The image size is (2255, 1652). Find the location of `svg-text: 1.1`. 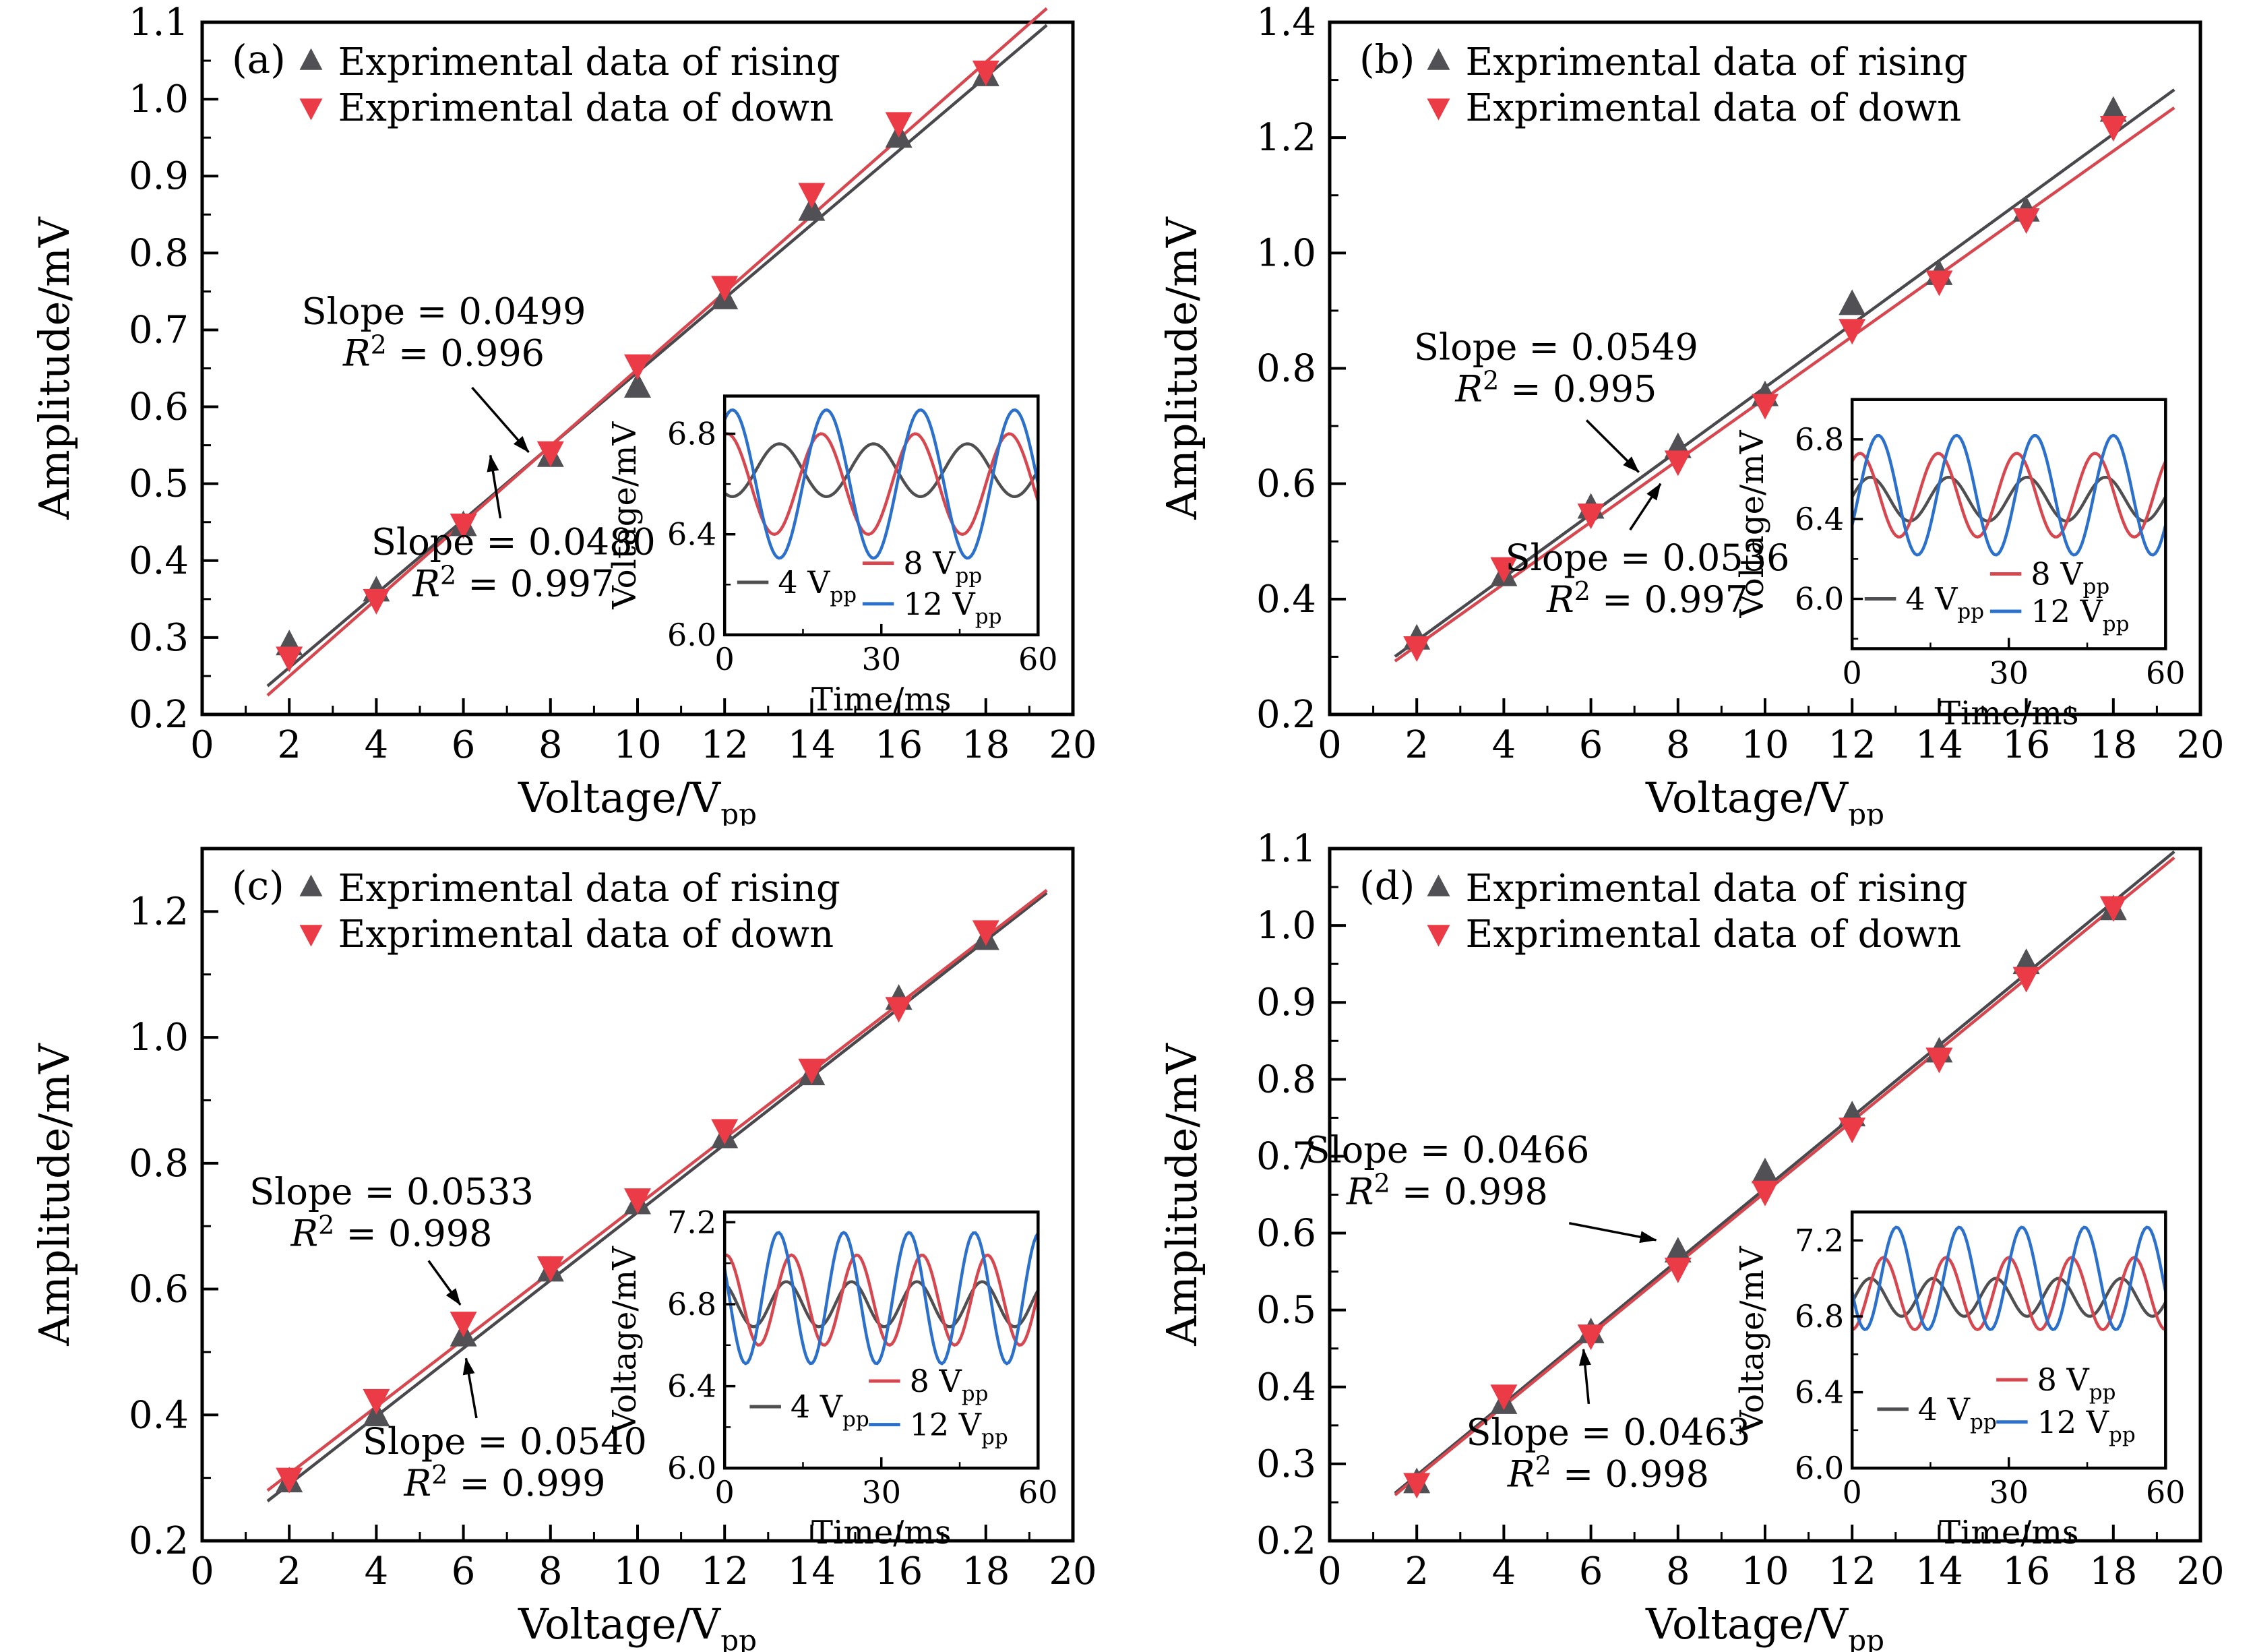

svg-text: 1.1 is located at coordinates (159, 23).